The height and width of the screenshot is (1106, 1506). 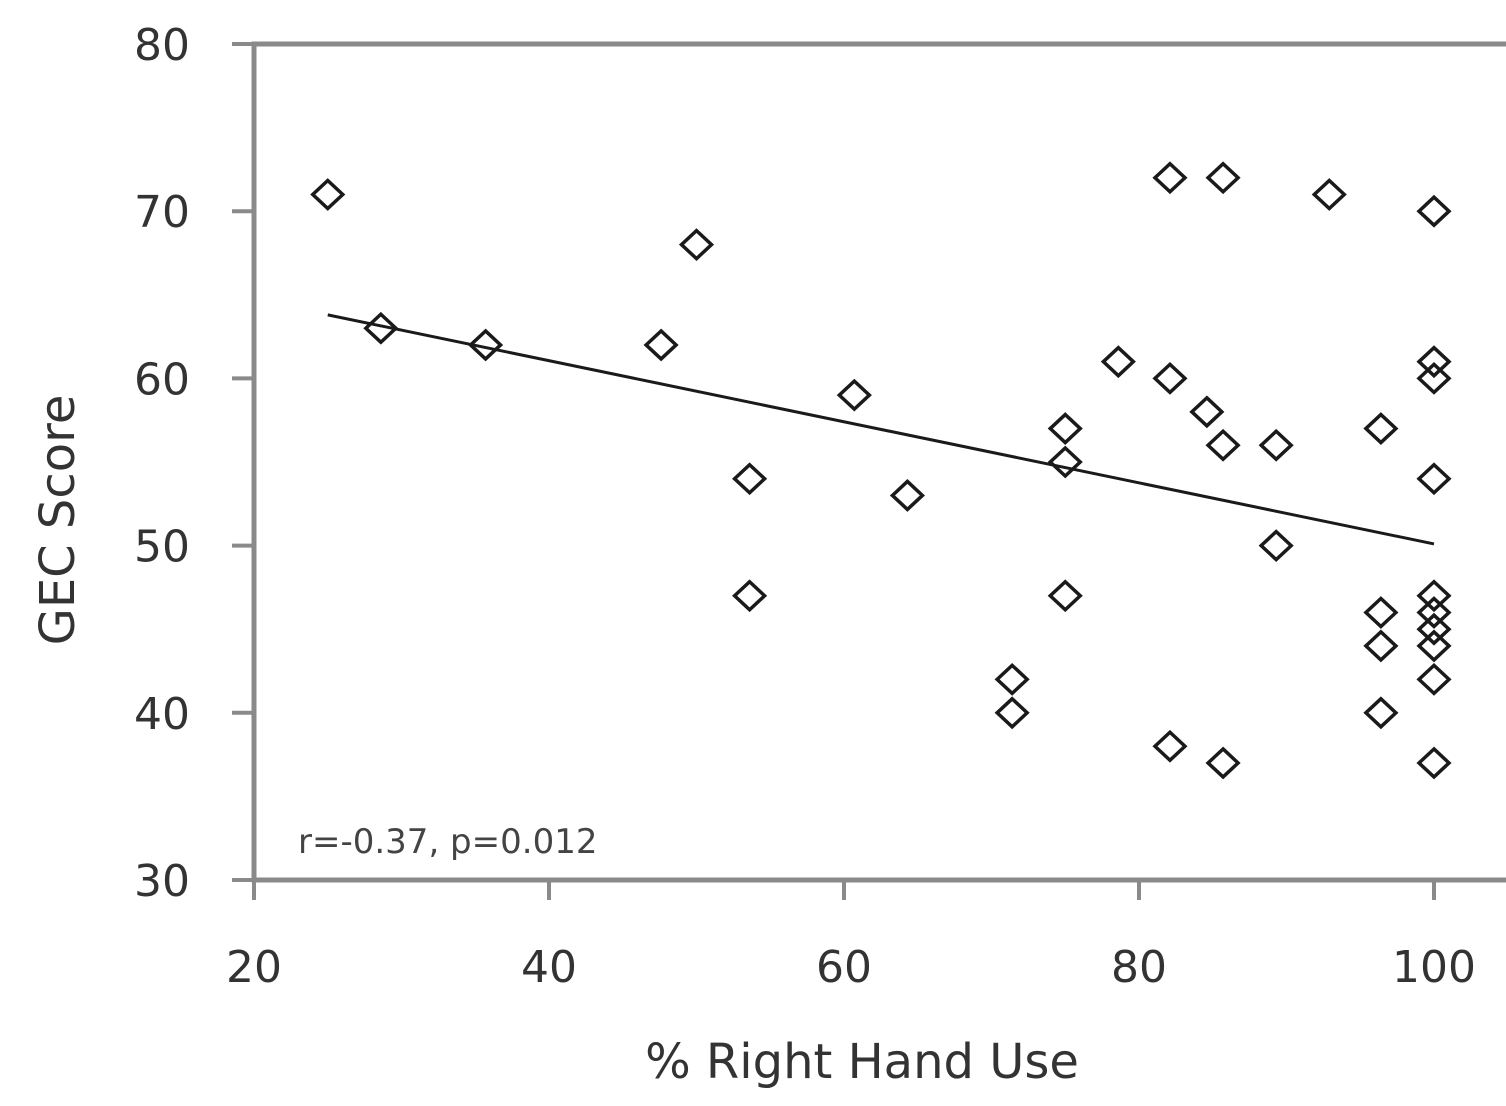 I want to click on x-tick-label: 20, so click(x=254, y=967).